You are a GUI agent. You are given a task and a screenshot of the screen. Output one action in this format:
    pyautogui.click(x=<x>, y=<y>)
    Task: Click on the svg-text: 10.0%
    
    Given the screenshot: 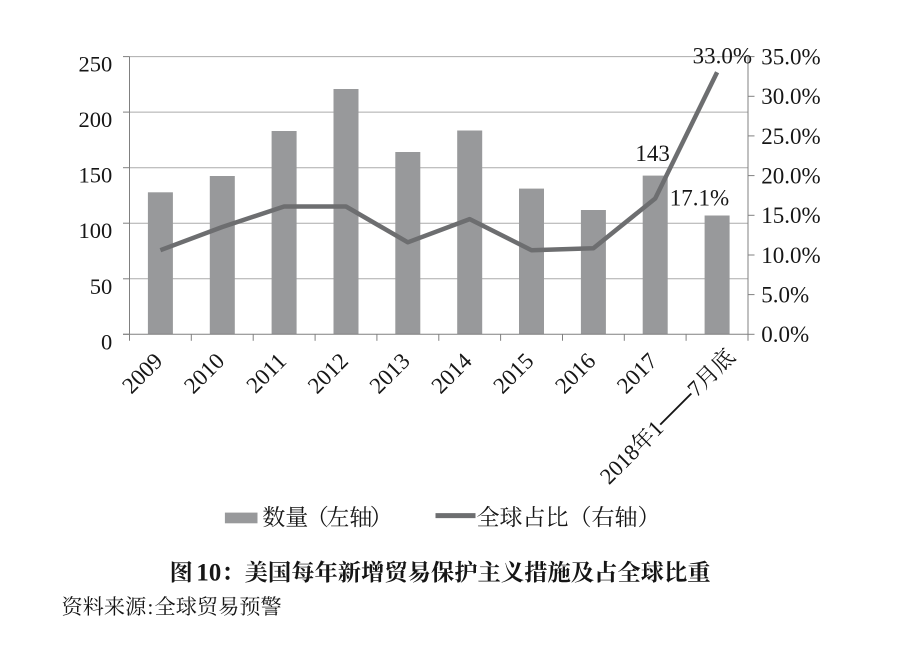 What is the action you would take?
    pyautogui.click(x=790, y=255)
    